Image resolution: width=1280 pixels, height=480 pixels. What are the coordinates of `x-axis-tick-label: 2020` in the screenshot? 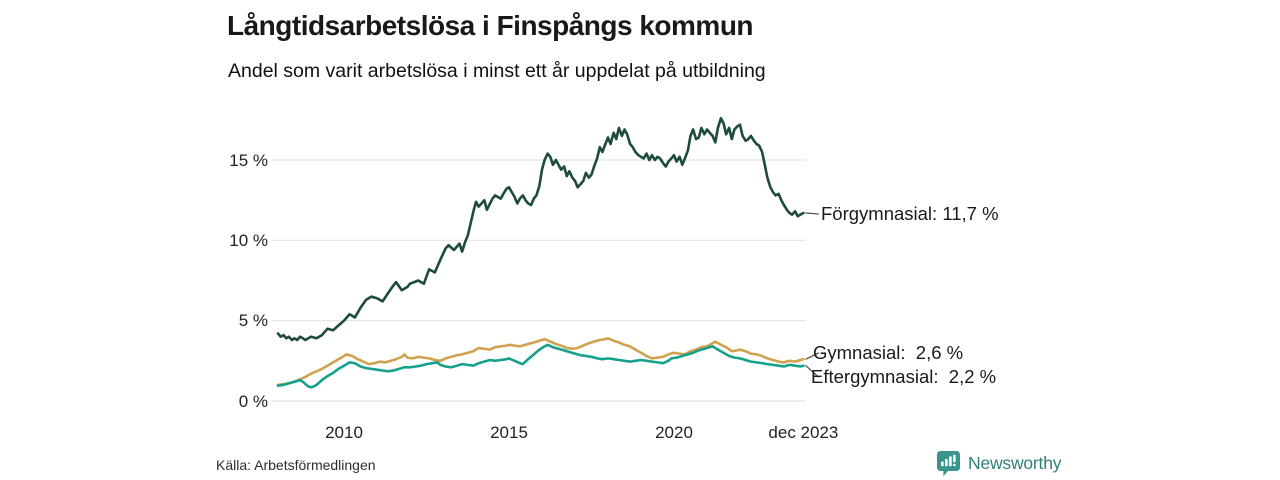 It's located at (674, 432).